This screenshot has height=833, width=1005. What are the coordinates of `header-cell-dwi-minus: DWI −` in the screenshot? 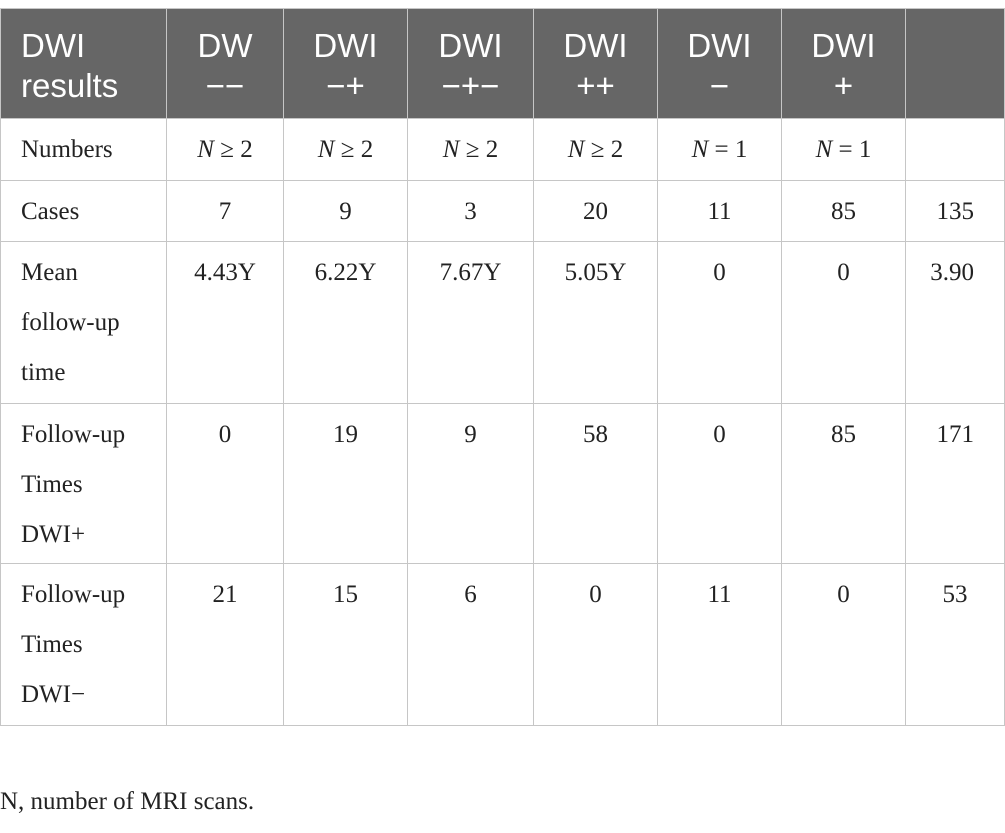 It's located at (719, 63).